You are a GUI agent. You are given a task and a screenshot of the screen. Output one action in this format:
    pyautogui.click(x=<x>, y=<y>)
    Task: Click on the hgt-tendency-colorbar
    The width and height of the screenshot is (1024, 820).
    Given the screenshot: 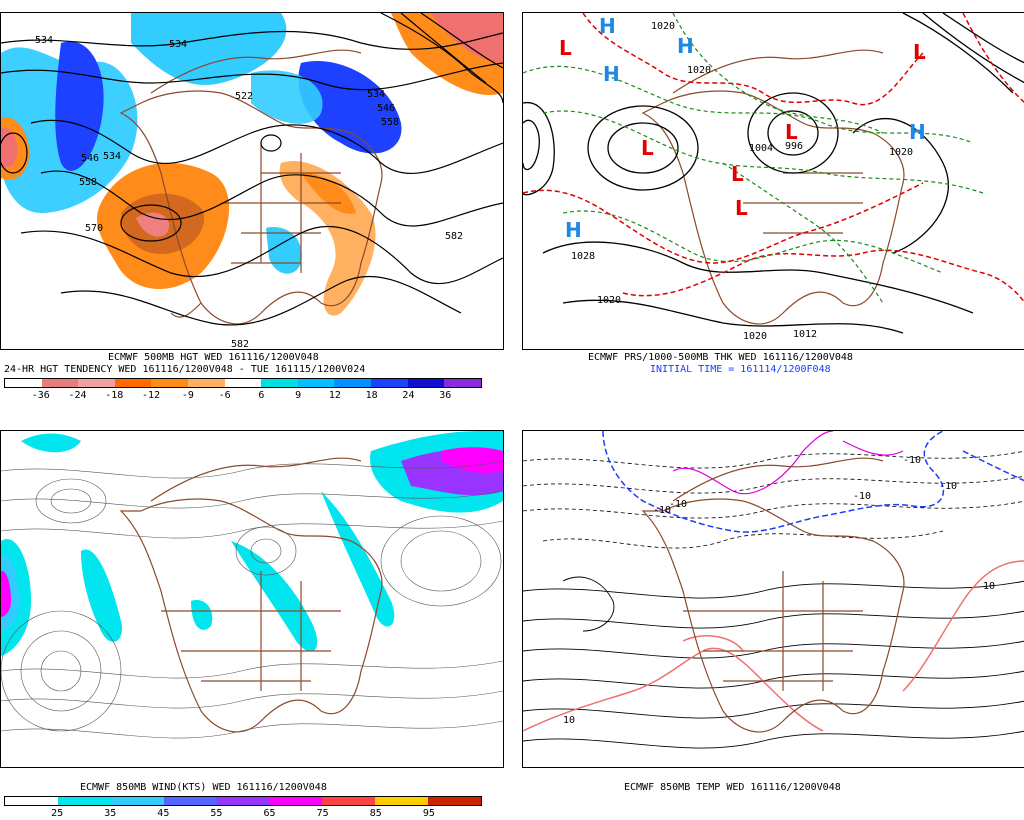 What is the action you would take?
    pyautogui.click(x=243, y=383)
    